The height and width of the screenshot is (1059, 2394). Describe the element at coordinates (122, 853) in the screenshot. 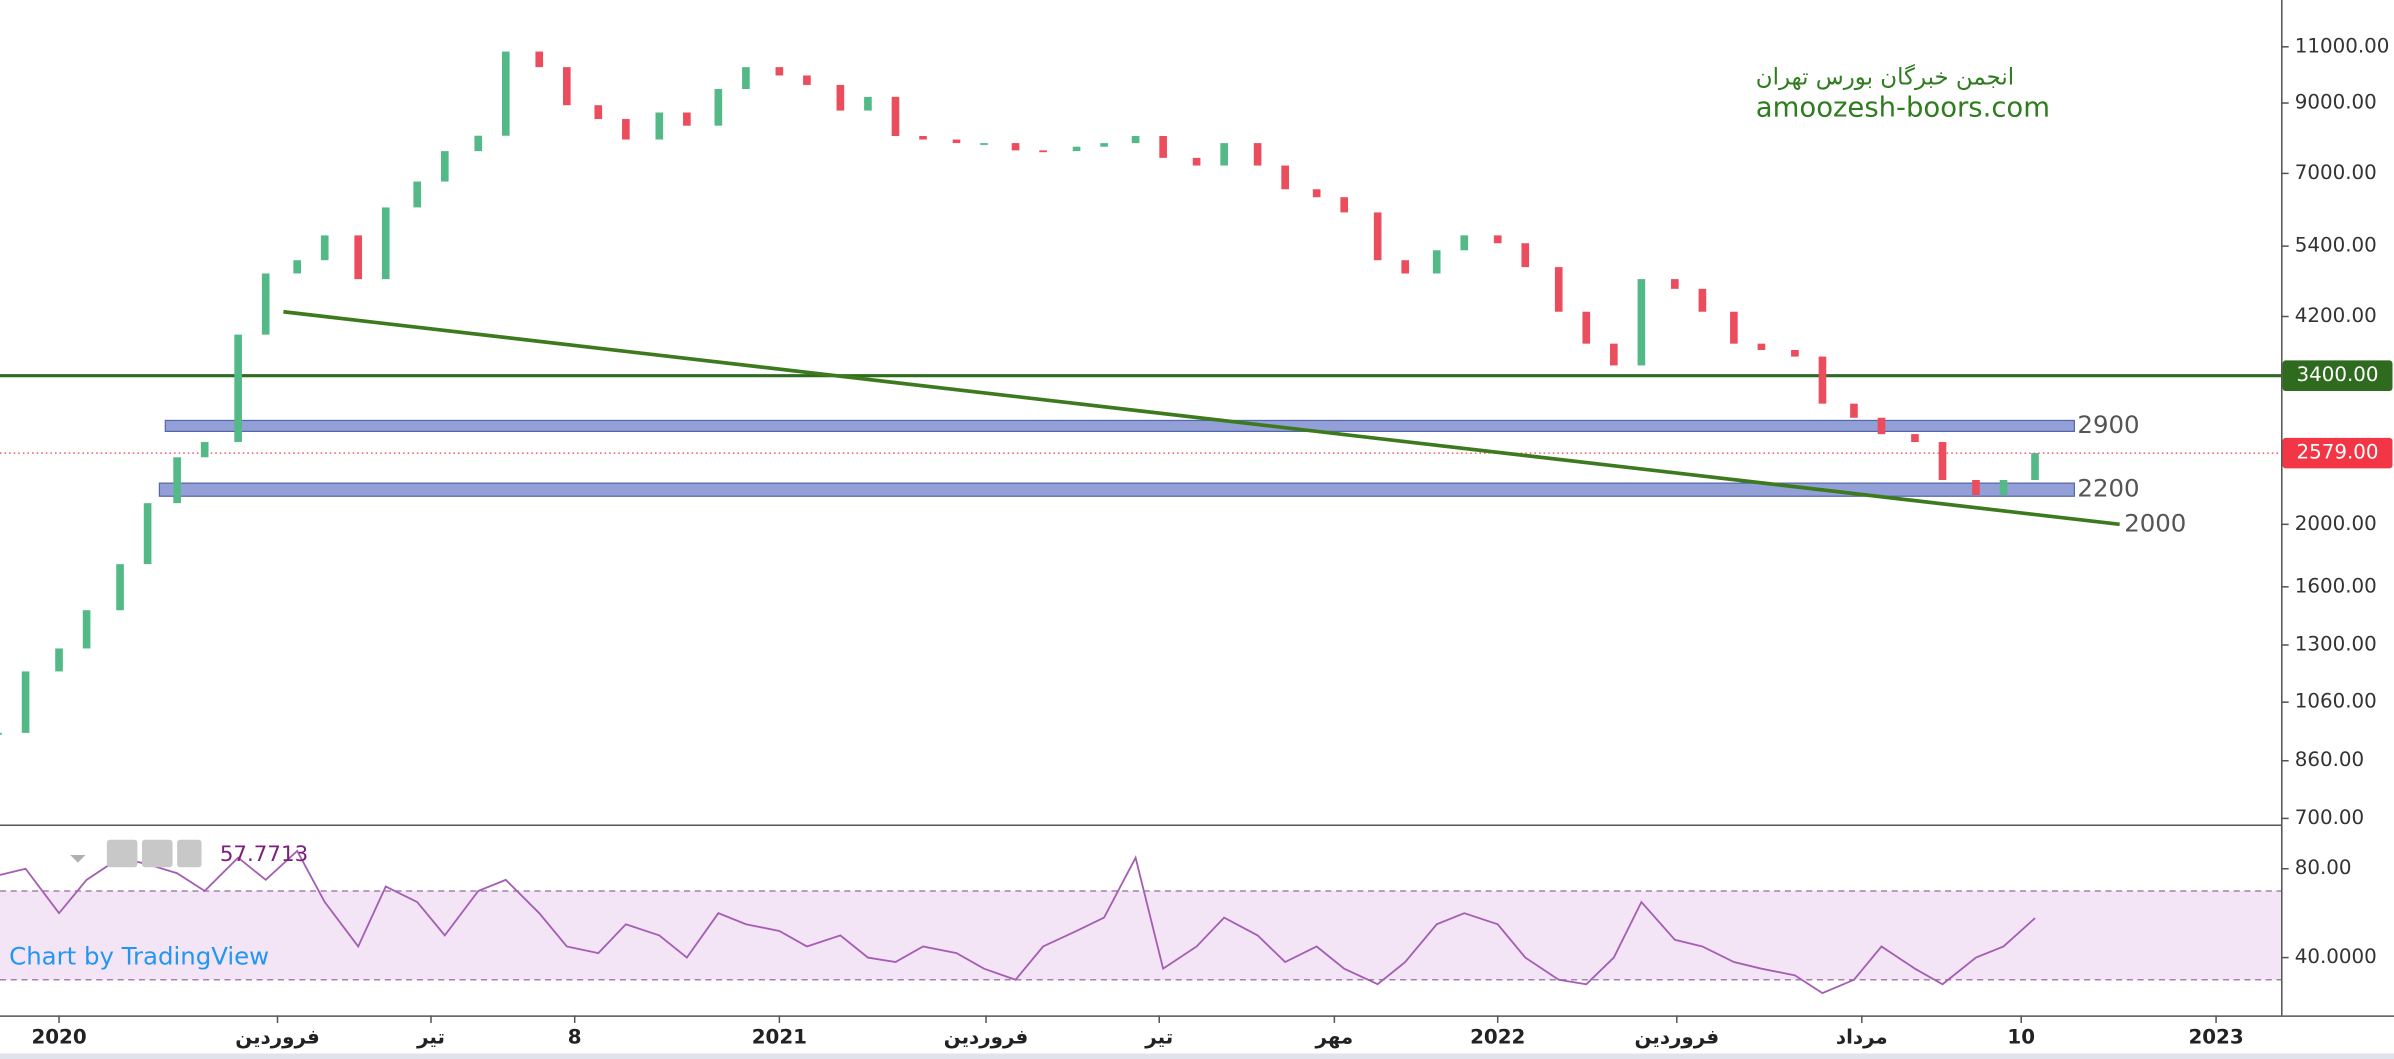

I see `settings-icon` at that location.